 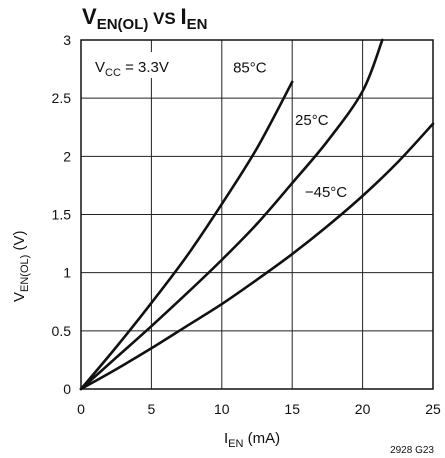 I want to click on x-tick-label: 0, so click(x=81, y=409).